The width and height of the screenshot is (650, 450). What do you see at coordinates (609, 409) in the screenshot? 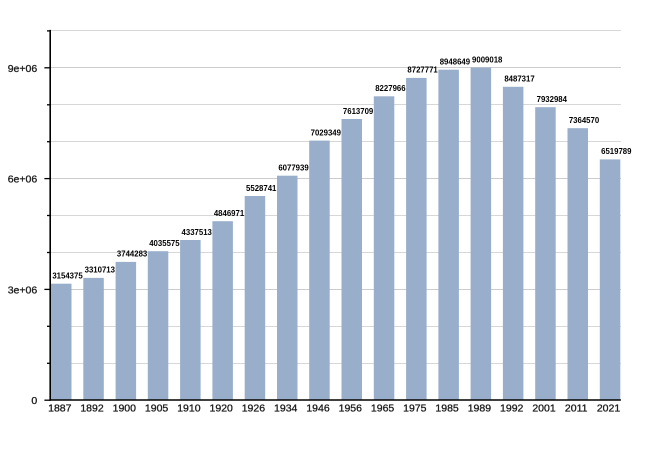
I see `svg-text: 2021` at bounding box center [609, 409].